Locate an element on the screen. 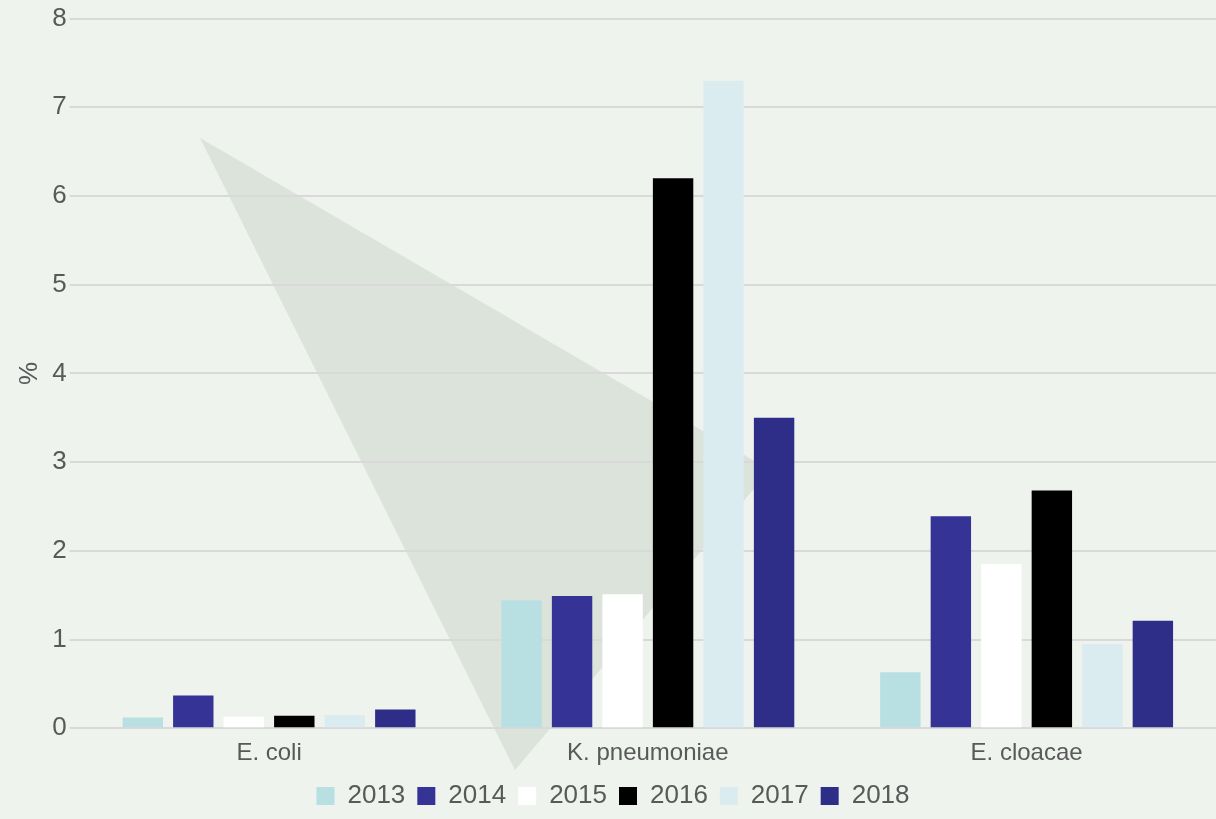  legend-label: 2015 is located at coordinates (578, 794).